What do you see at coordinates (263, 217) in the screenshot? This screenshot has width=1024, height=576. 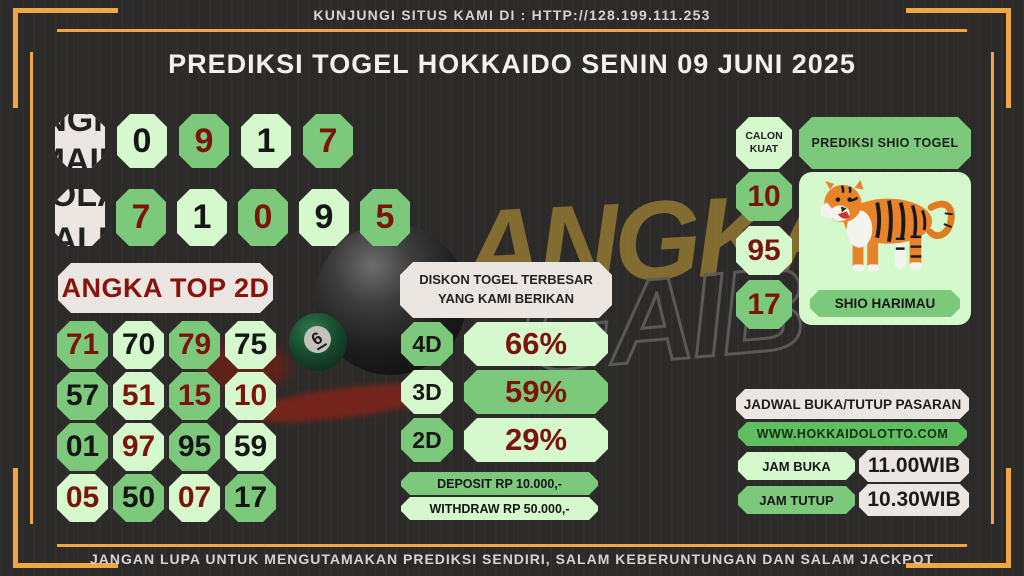 I see `angka-bbfs-digit: 0` at bounding box center [263, 217].